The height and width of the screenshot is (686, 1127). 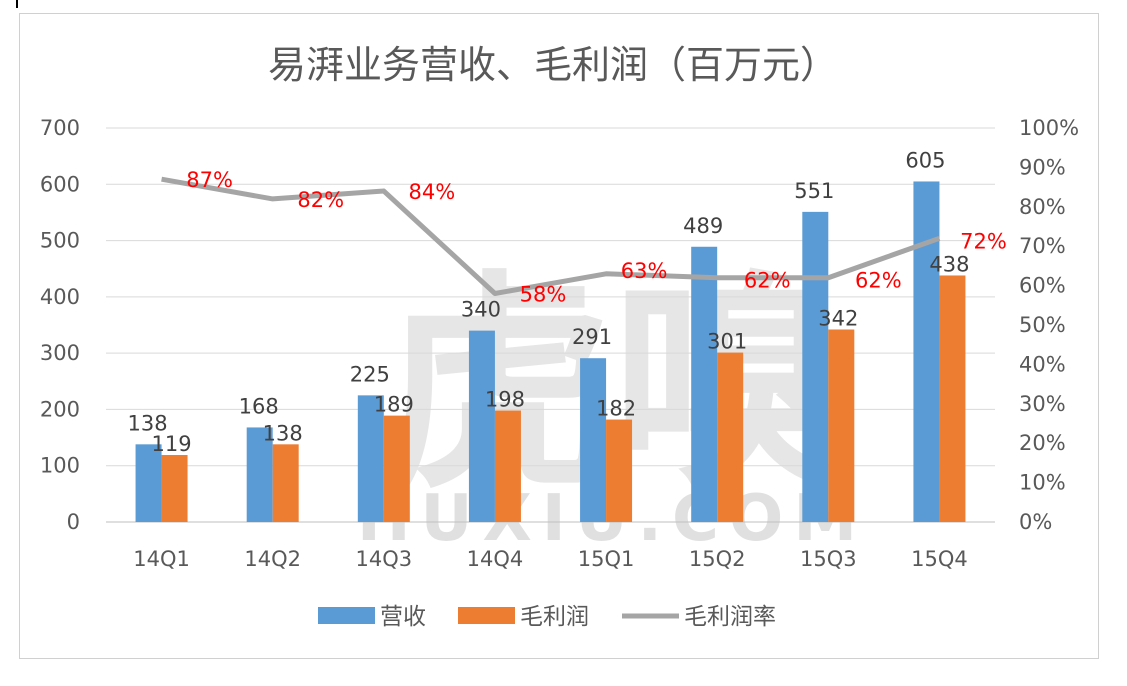 I want to click on x-axis: 14Q1 14Q2 14Q3 14Q4 15Q1 15Q2 15Q3 15Q4, so click(x=550, y=559).